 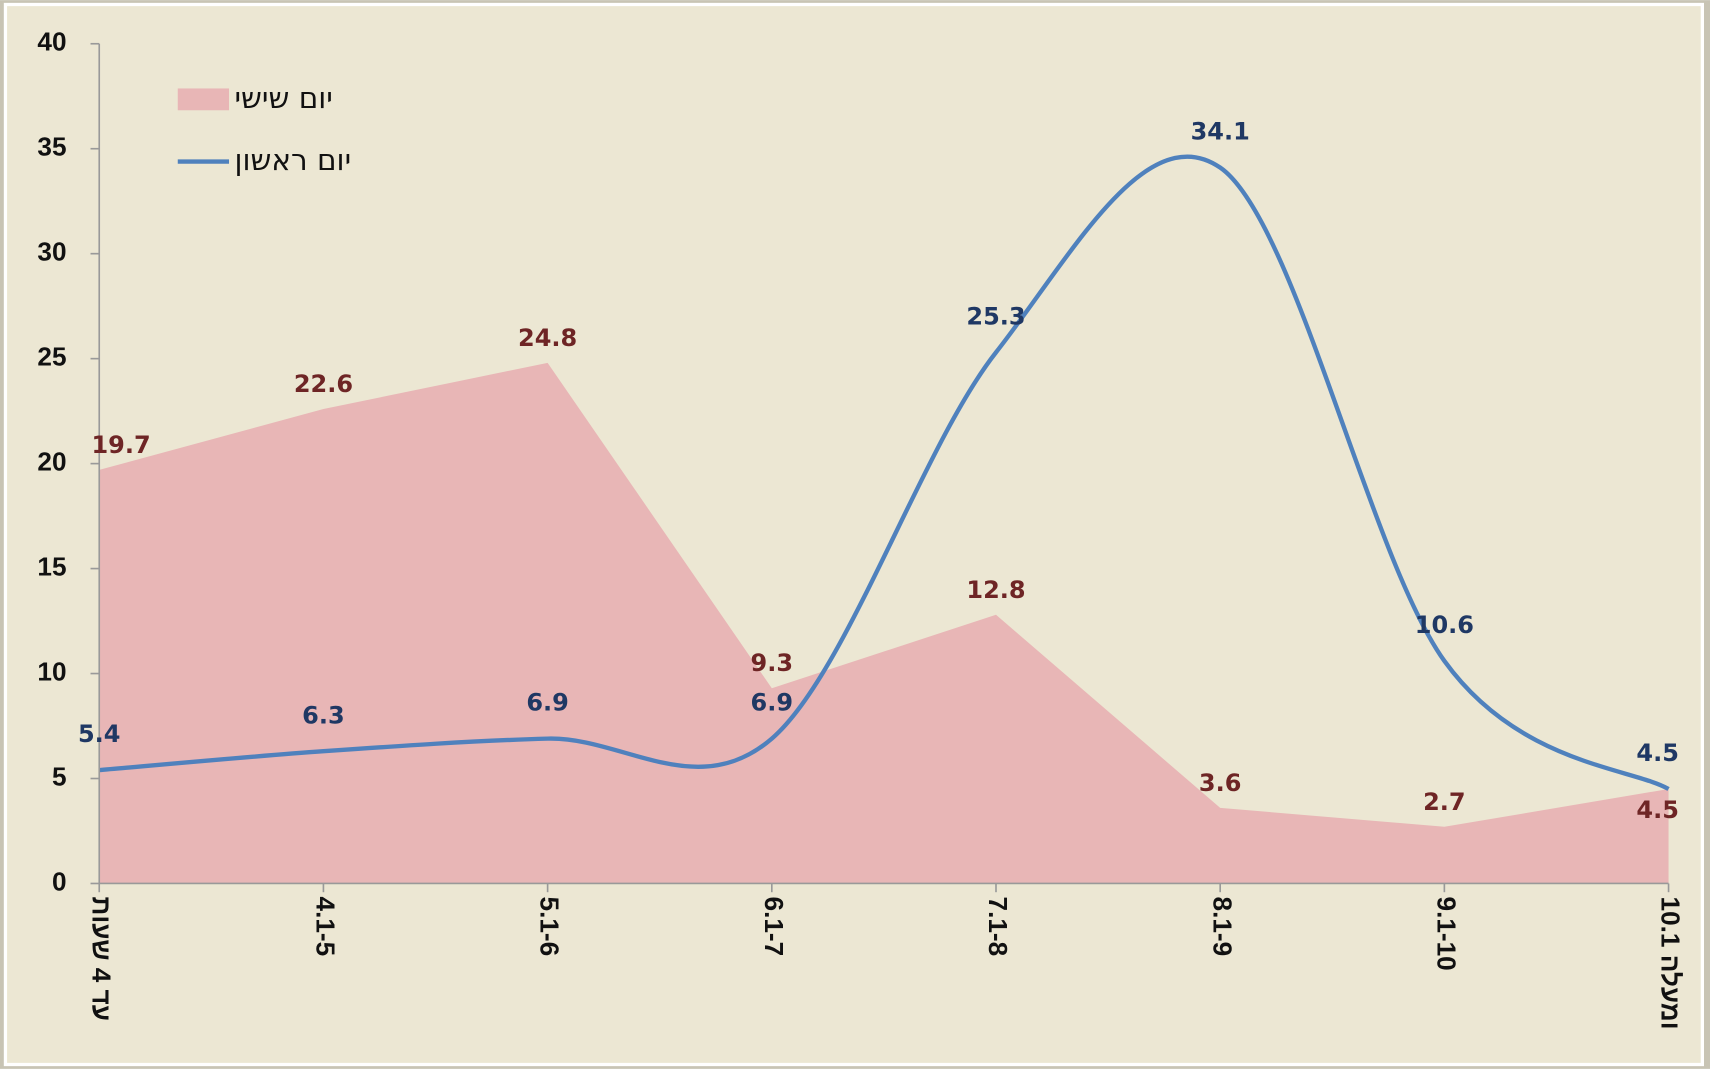 What do you see at coordinates (101, 959) in the screenshot?
I see `x-tick-label: עד 4 שעות` at bounding box center [101, 959].